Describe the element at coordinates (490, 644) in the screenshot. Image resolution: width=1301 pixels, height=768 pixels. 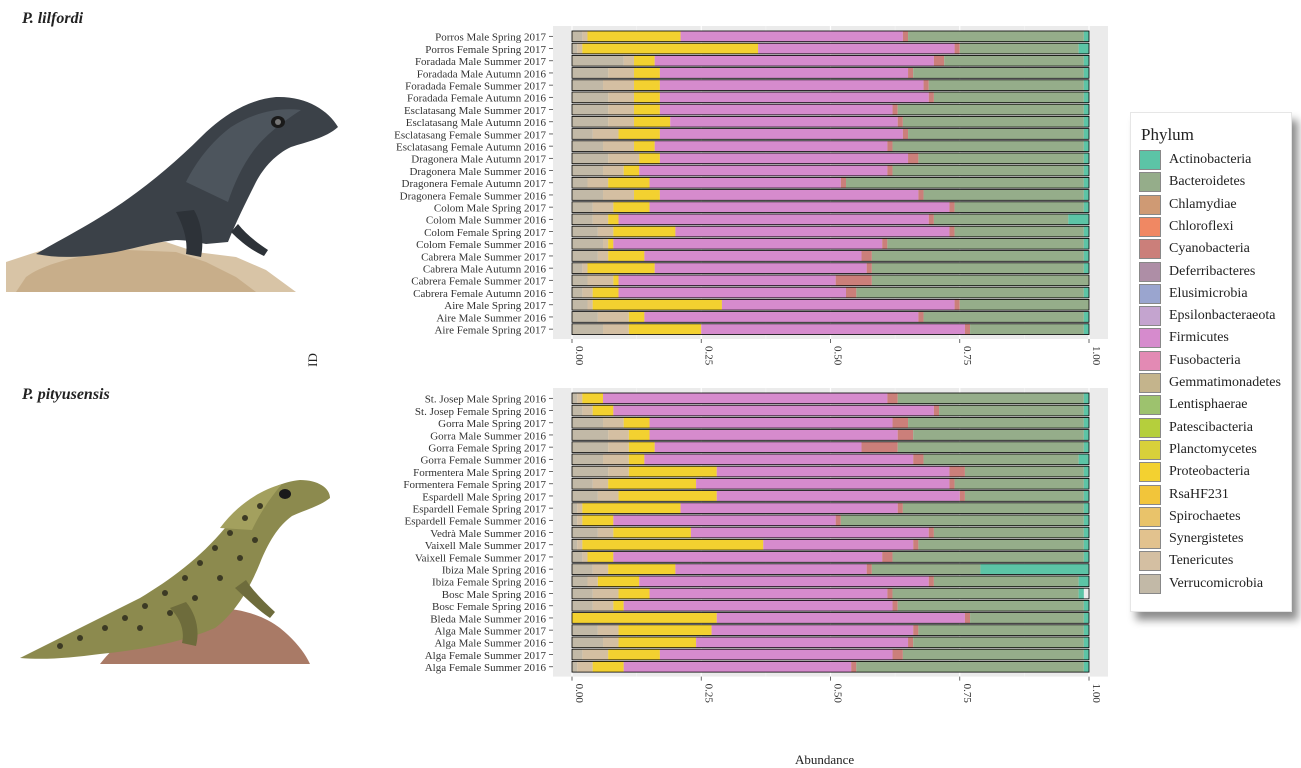
I see `category-label: Alga Male Summer 2016` at that location.